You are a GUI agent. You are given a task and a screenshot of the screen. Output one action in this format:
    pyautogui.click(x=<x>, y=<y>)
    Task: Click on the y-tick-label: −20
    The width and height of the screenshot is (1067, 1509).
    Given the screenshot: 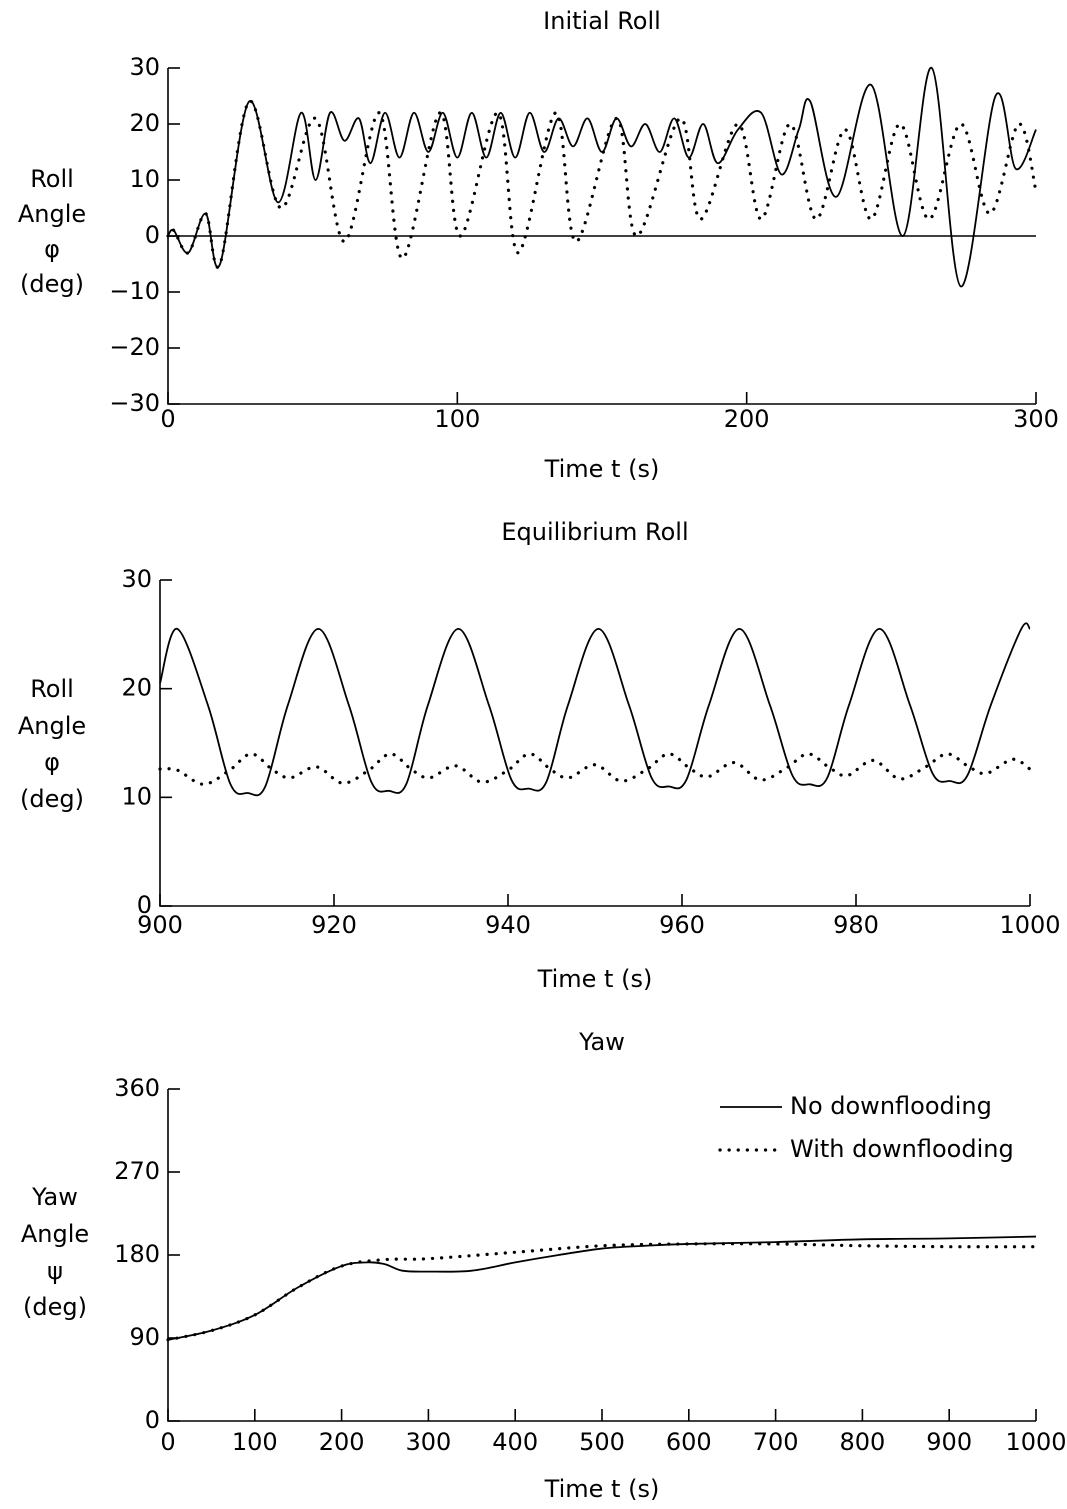 What is the action you would take?
    pyautogui.click(x=134, y=347)
    